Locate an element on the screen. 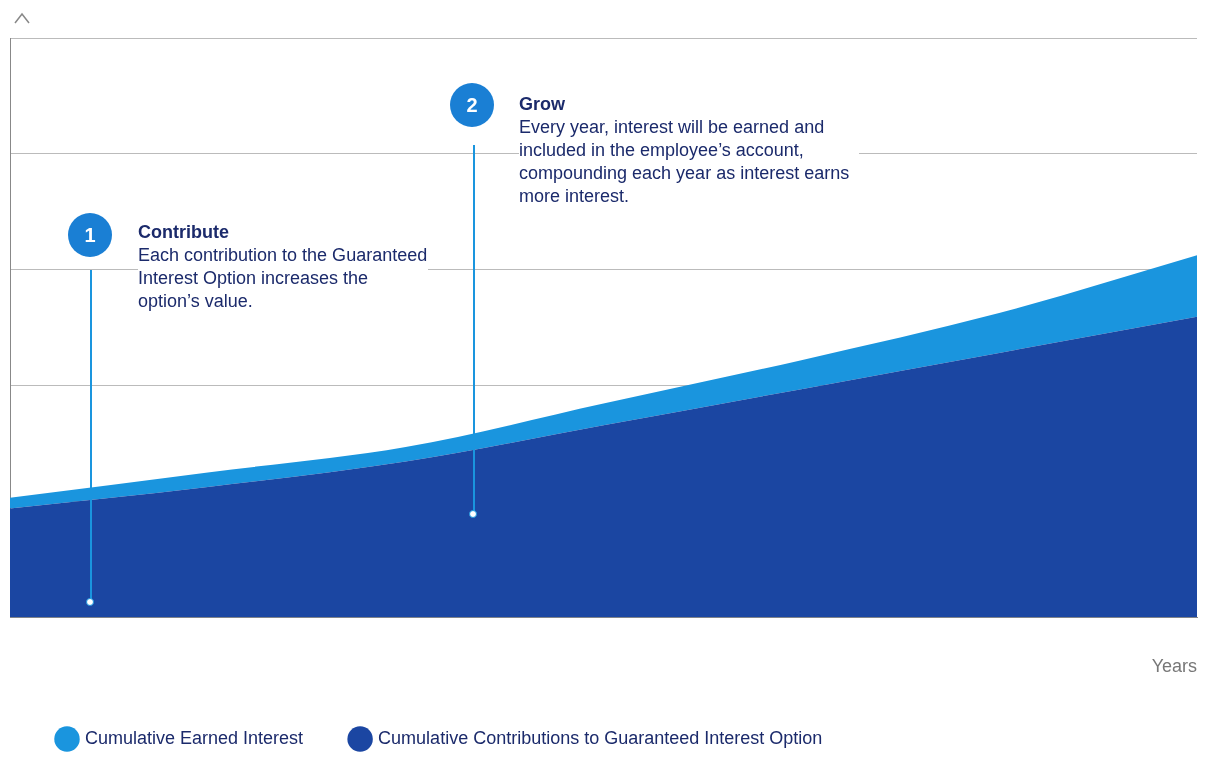 Image resolution: width=1217 pixels, height=758 pixels. text: 2 is located at coordinates (472, 105).